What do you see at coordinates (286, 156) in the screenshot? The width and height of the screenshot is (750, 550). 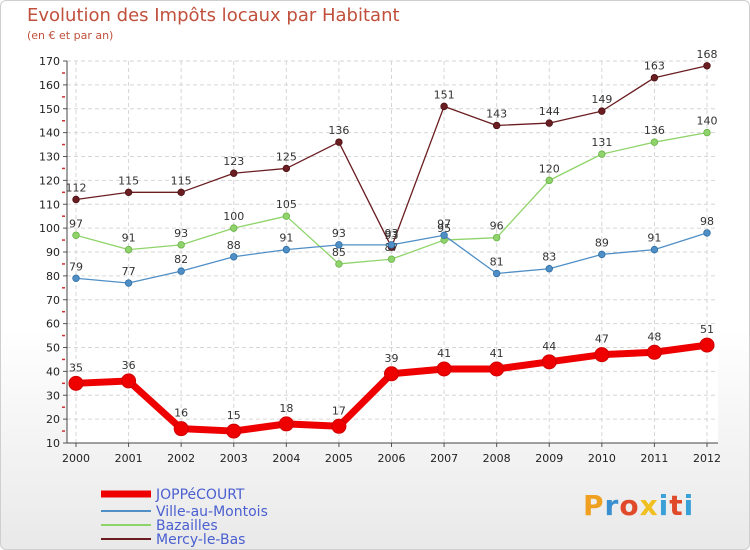 I see `data-label: 125` at bounding box center [286, 156].